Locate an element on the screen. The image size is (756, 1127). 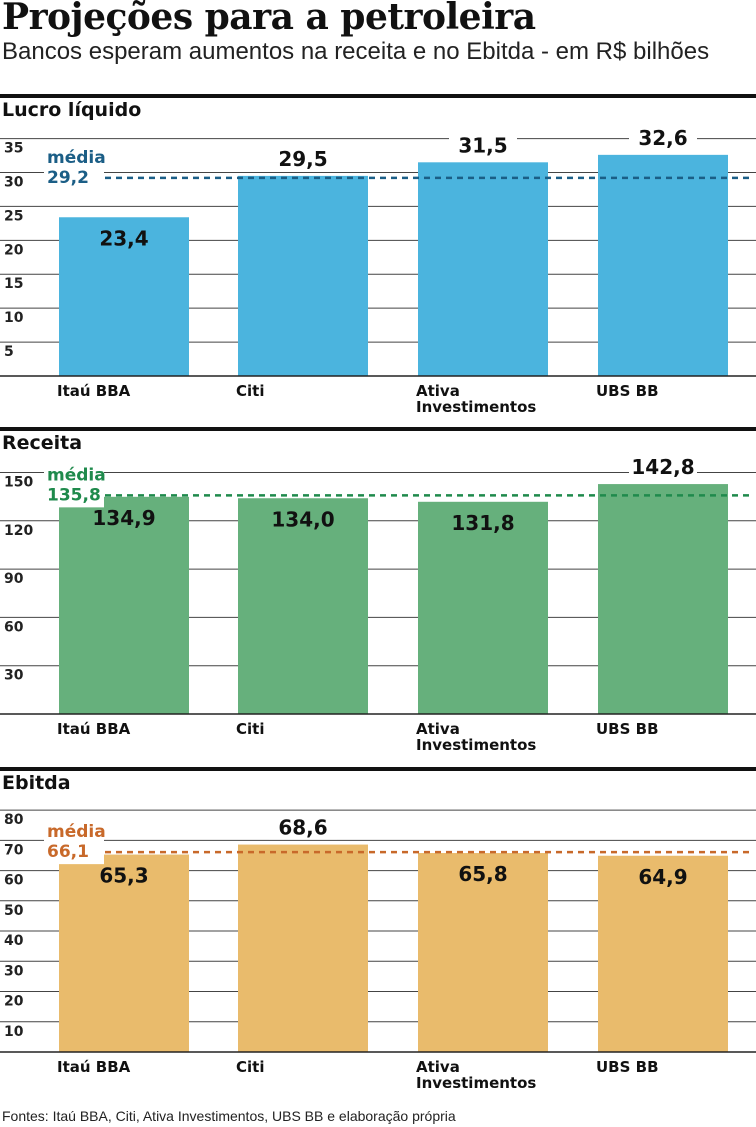
average-value-label: 29,2 is located at coordinates (68, 178).